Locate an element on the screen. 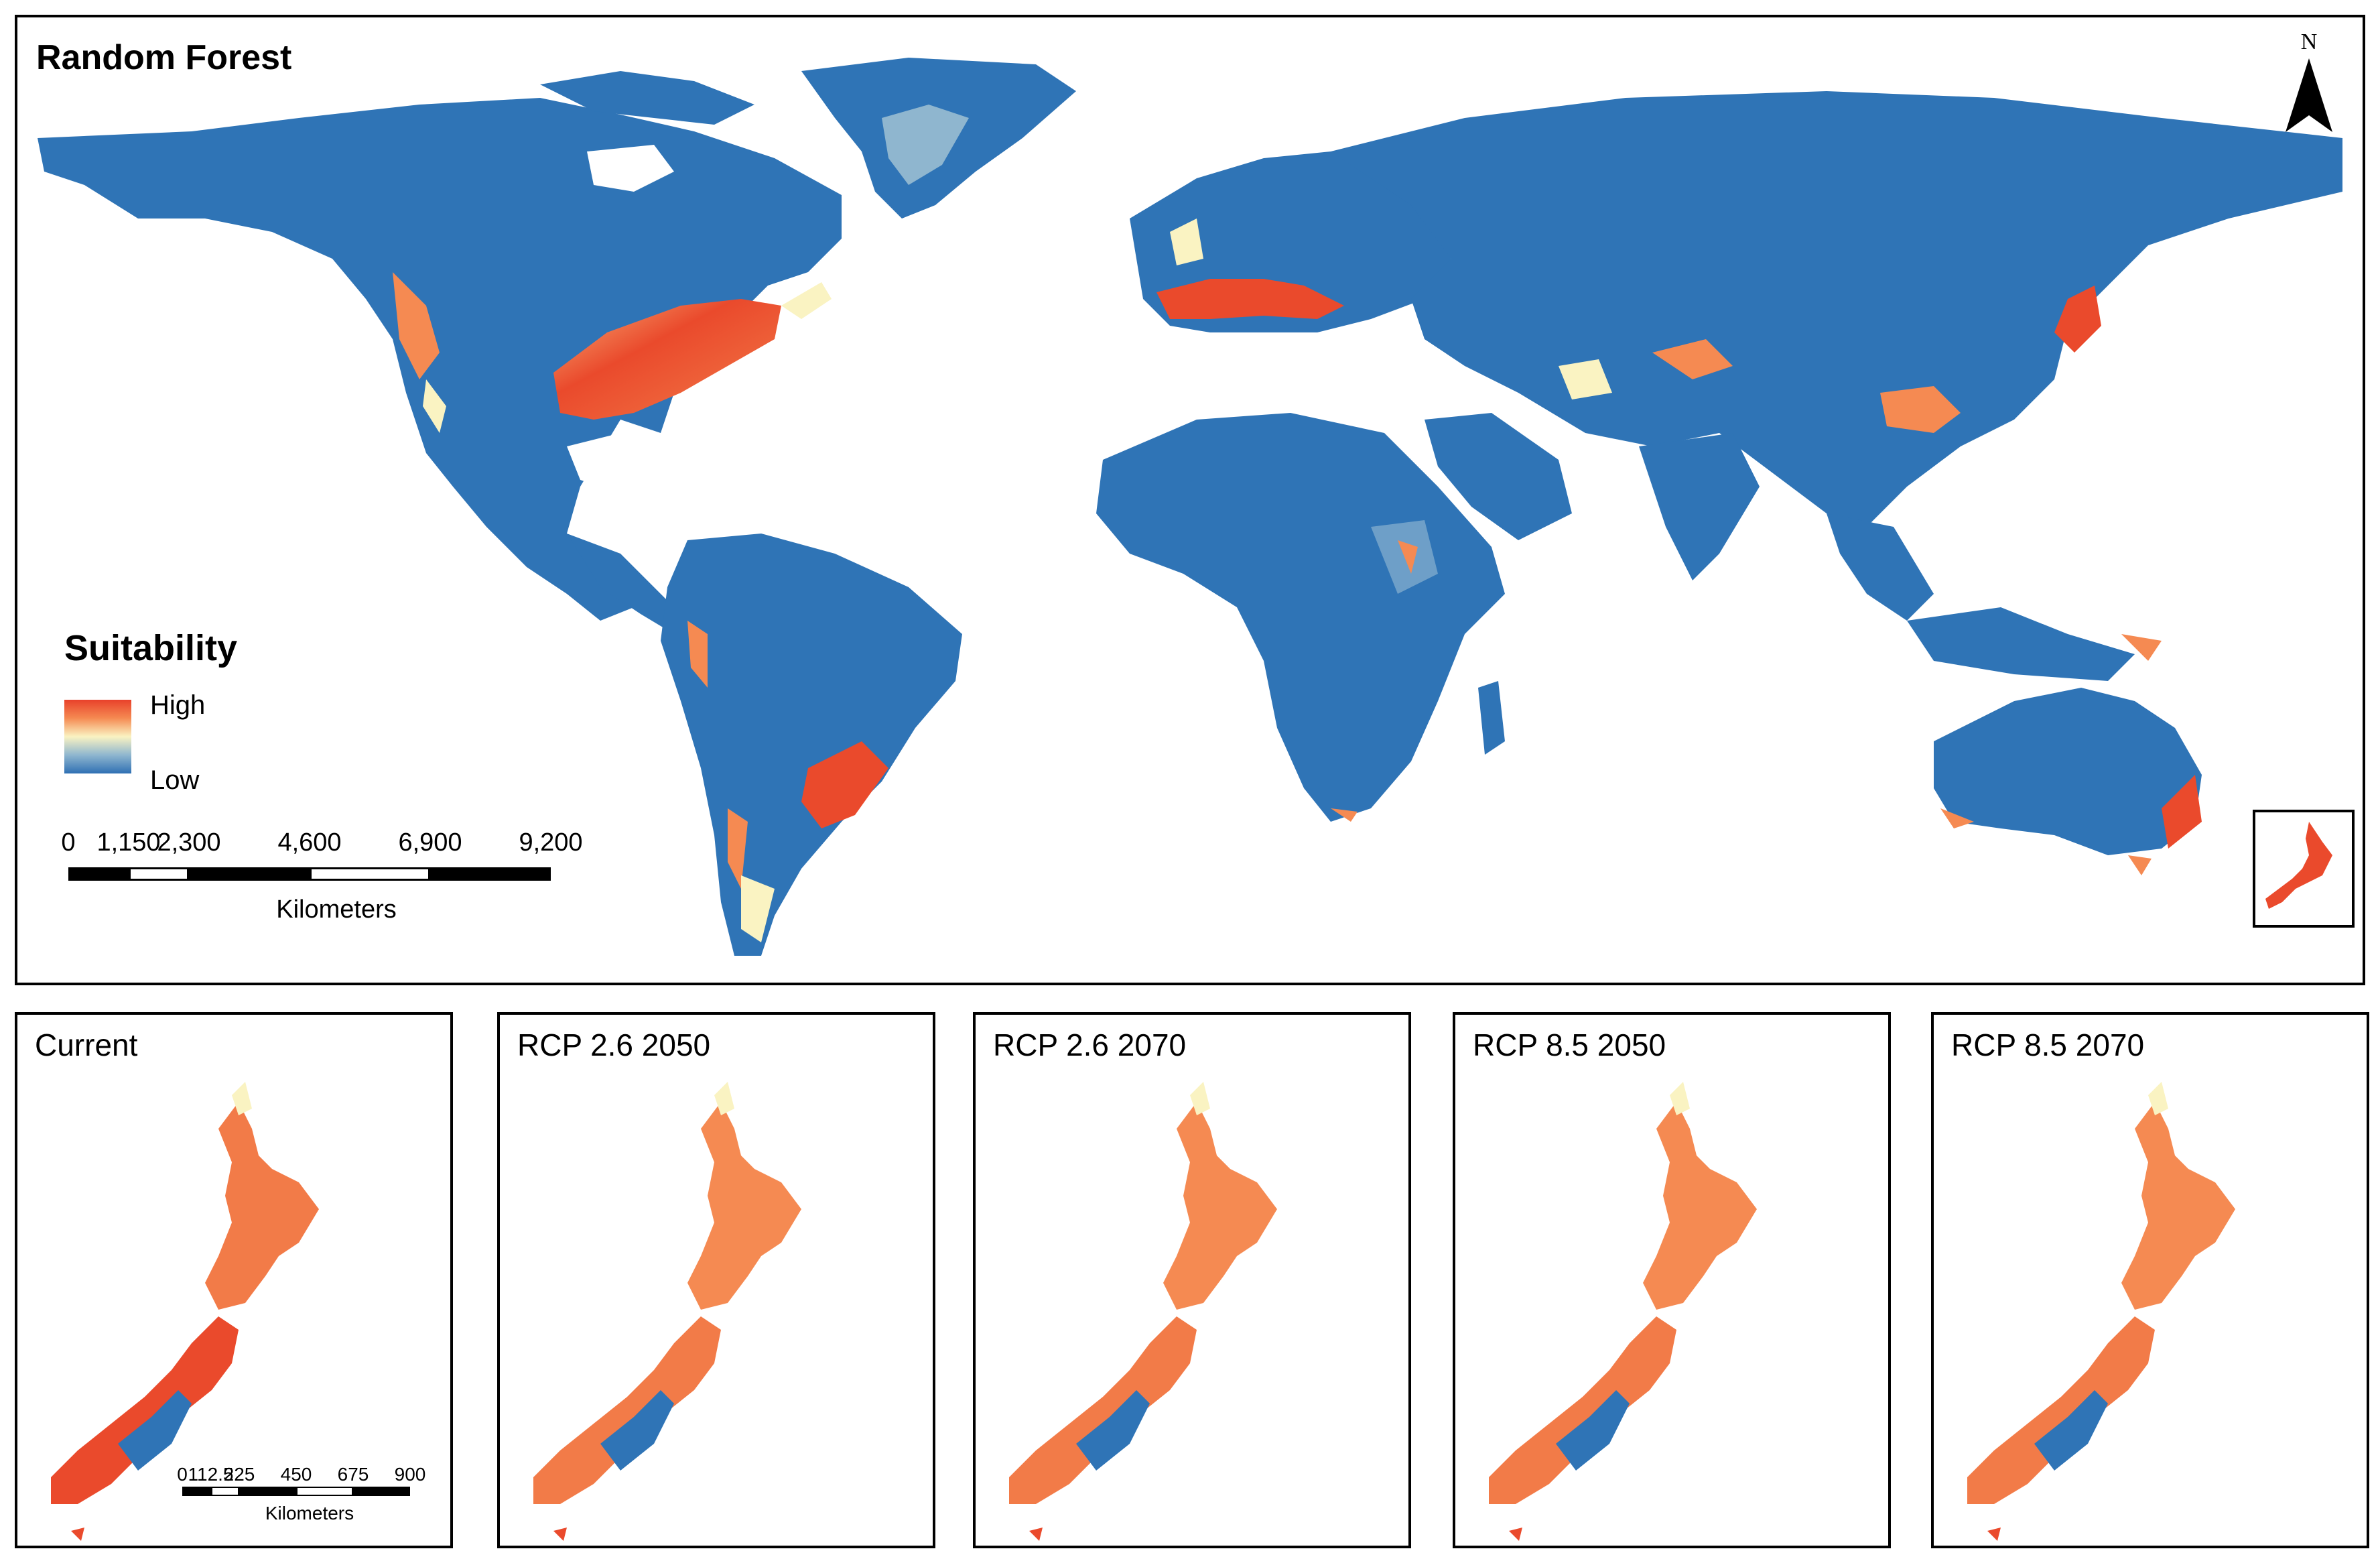 The height and width of the screenshot is (1555, 2380). north-america-hotspot is located at coordinates (667, 359).